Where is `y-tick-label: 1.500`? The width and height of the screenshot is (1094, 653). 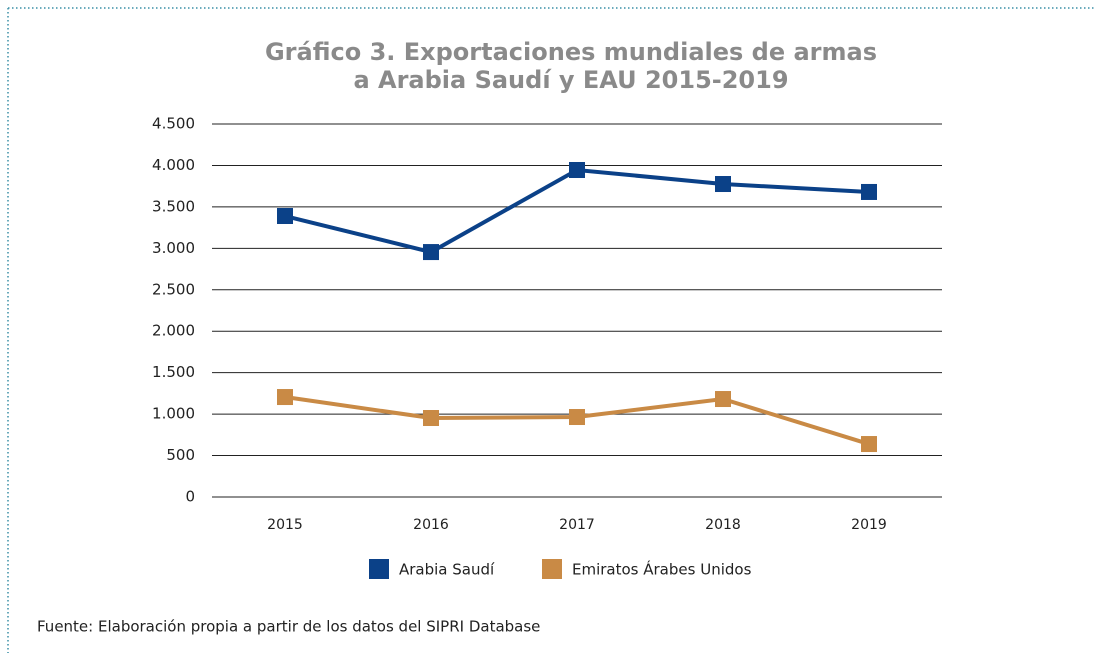
y-tick-label: 1.500 is located at coordinates (173, 372).